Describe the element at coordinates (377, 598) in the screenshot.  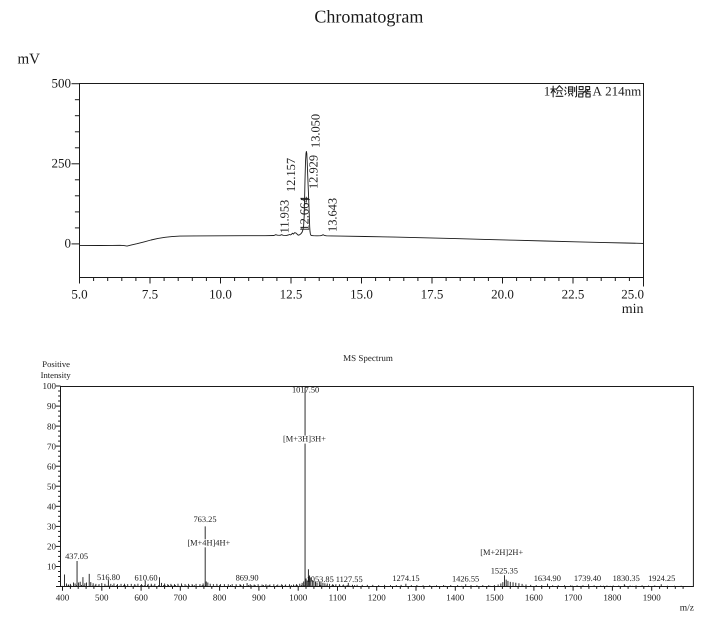
I see `svg-text: 1200` at that location.